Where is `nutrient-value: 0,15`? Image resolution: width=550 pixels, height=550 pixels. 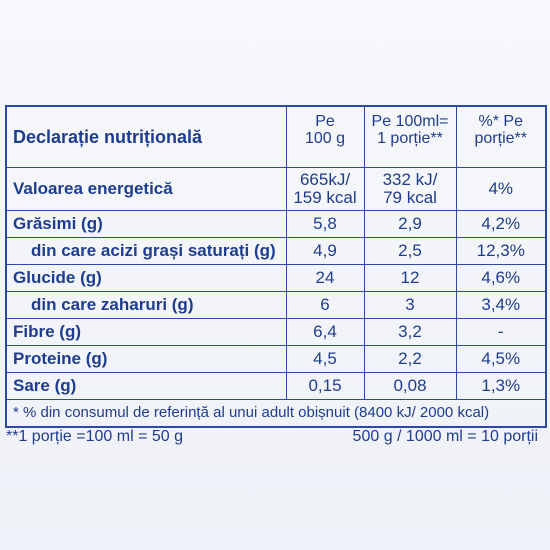 nutrient-value: 0,15 is located at coordinates (325, 386).